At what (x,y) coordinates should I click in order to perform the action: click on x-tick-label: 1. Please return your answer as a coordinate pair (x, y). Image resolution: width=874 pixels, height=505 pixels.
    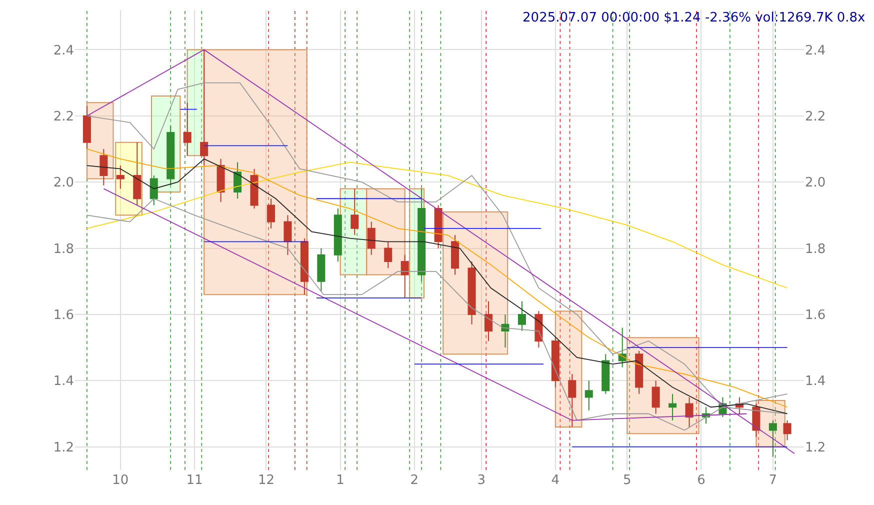
    Looking at the image, I should click on (340, 480).